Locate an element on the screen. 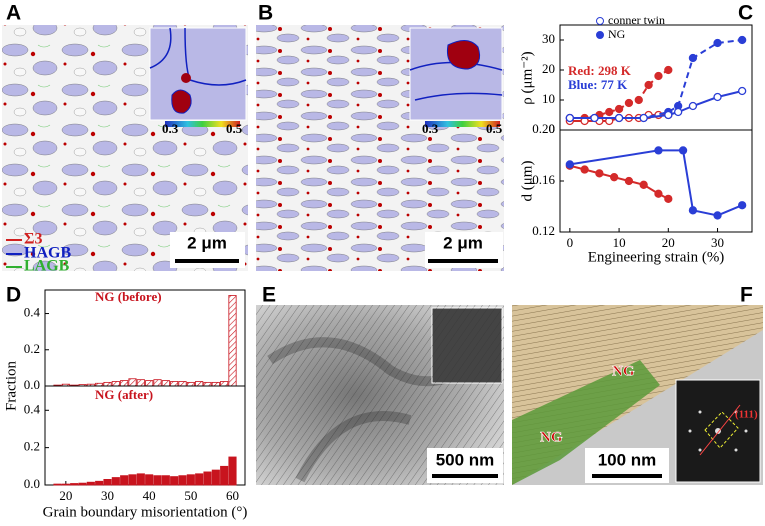 This screenshot has height=526, width=765. y-axis-label: ρ (μm⁻²) is located at coordinates (527, 77).